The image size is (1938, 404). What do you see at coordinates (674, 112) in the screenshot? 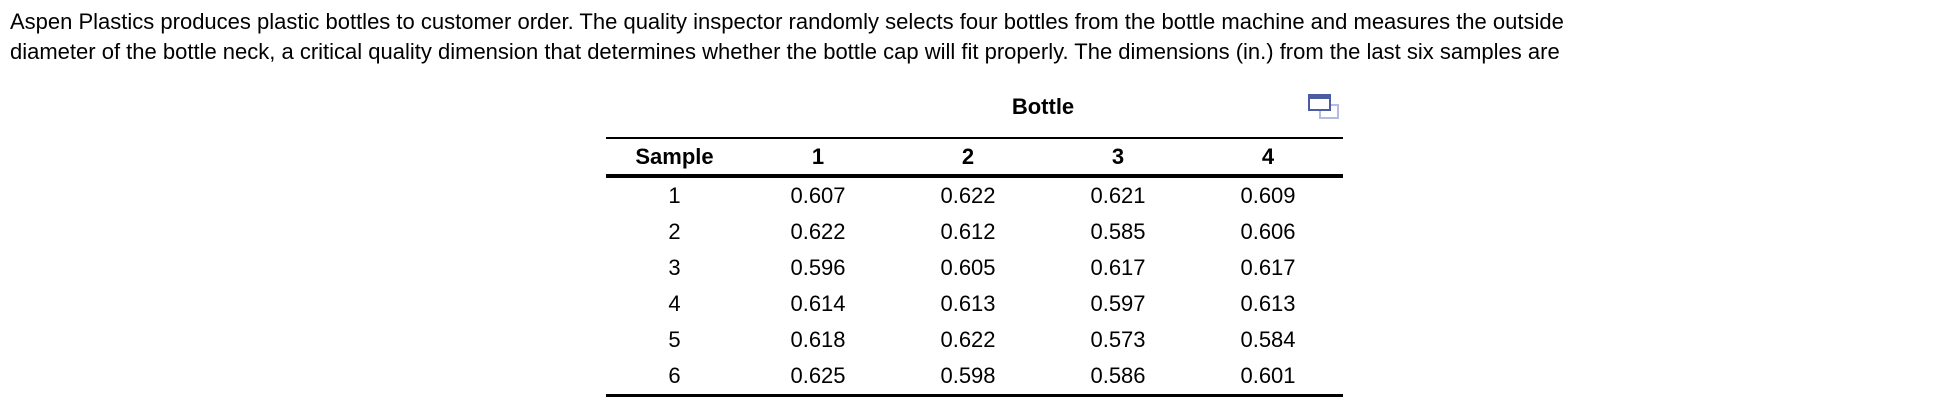
I see `group-header-spacer` at bounding box center [674, 112].